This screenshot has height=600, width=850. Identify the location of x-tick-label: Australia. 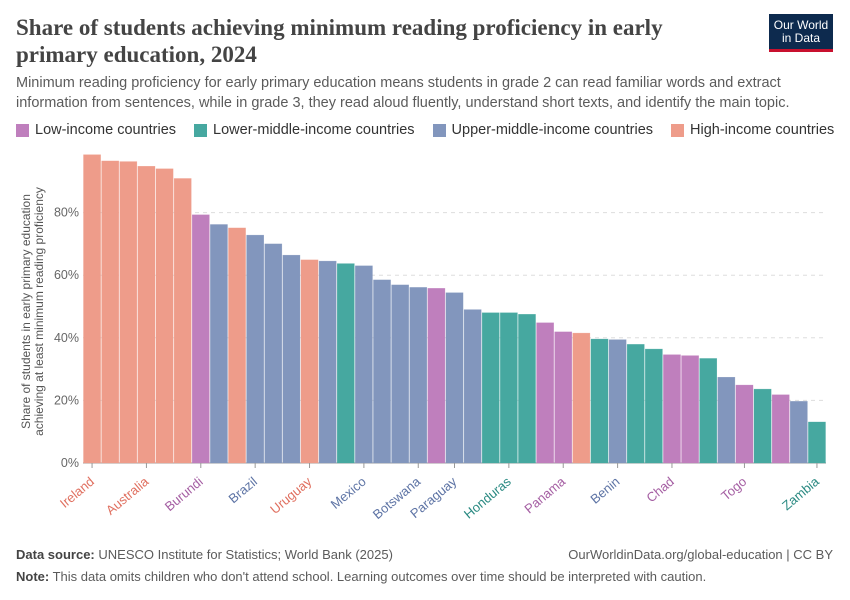
(127, 495).